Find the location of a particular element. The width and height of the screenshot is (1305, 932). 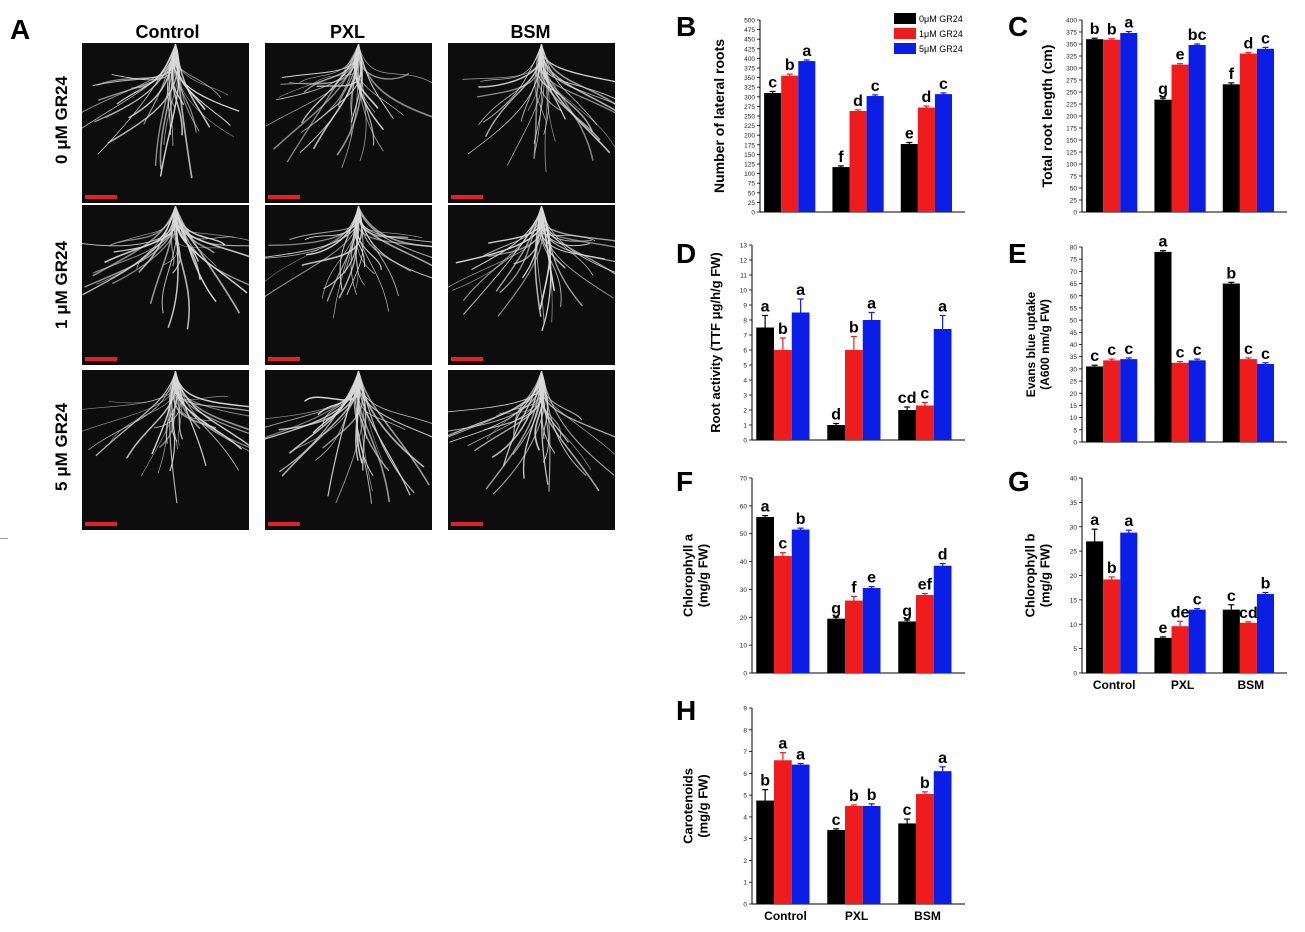

y-tick-label: 450 is located at coordinates (749, 40).